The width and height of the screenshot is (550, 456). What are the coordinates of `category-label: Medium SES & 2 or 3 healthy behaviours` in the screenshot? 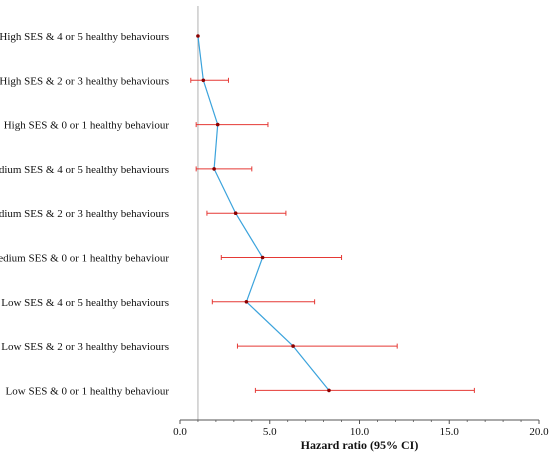 It's located at (84, 214).